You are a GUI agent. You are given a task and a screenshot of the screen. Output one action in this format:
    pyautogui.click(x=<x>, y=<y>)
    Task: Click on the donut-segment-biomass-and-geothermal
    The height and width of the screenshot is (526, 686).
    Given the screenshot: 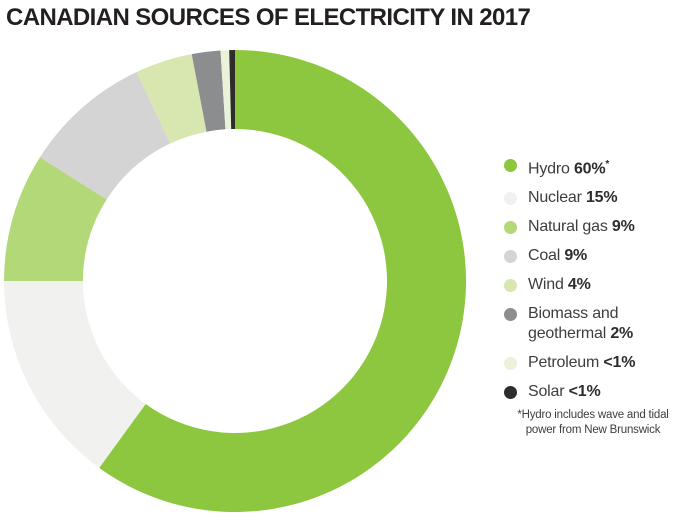 What is the action you would take?
    pyautogui.click(x=208, y=91)
    